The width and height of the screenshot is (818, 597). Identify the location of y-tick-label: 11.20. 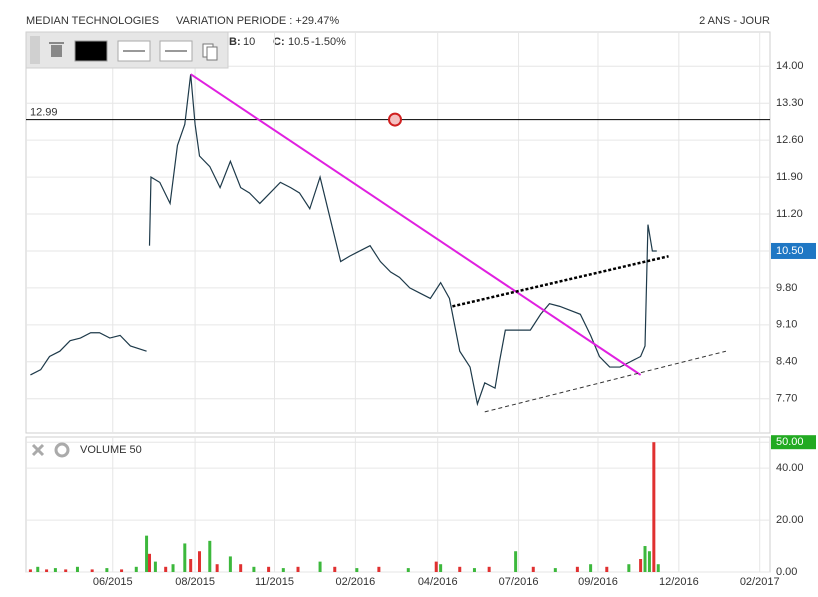
(789, 214).